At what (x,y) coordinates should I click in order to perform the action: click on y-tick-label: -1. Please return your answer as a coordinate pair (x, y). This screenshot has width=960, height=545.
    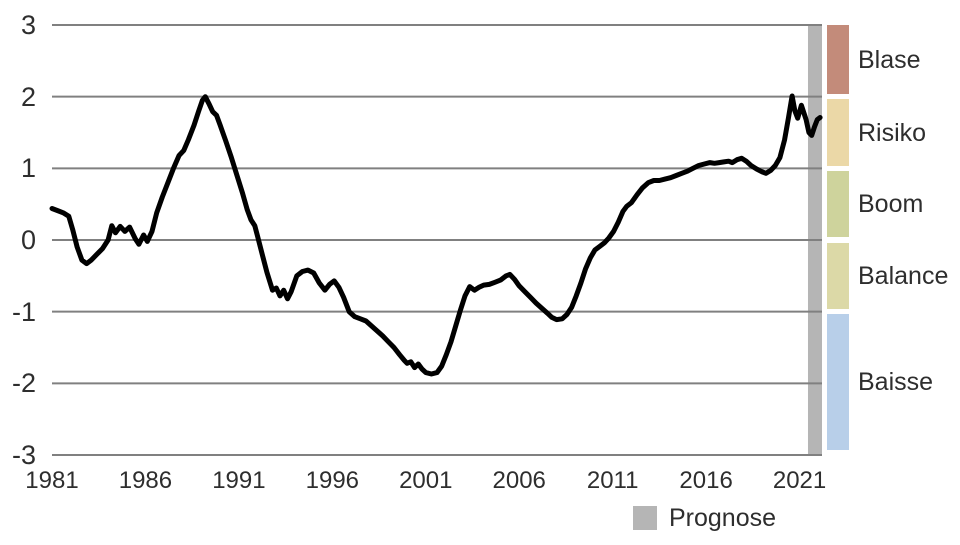
    Looking at the image, I should click on (23, 311).